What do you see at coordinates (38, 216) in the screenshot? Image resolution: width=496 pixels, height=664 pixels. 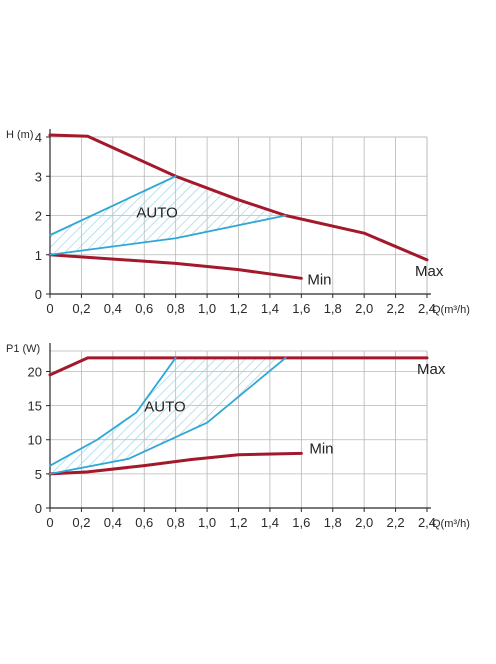 I see `chart1-y-tick-label: 2` at bounding box center [38, 216].